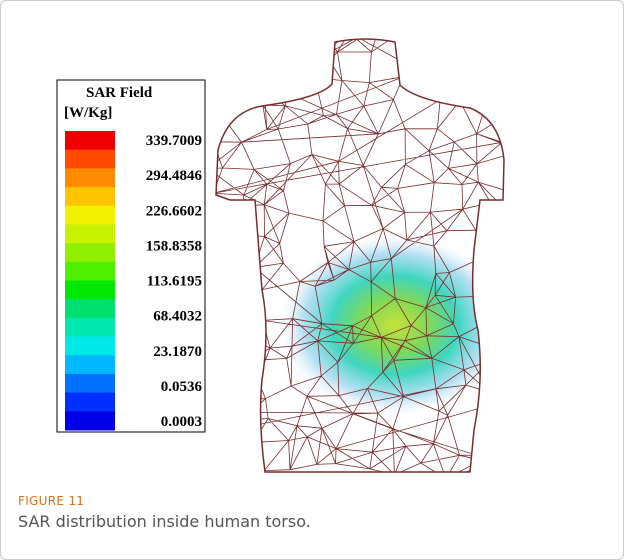 The width and height of the screenshot is (624, 560). I want to click on figure-caption: SAR distribution inside human torso., so click(164, 521).